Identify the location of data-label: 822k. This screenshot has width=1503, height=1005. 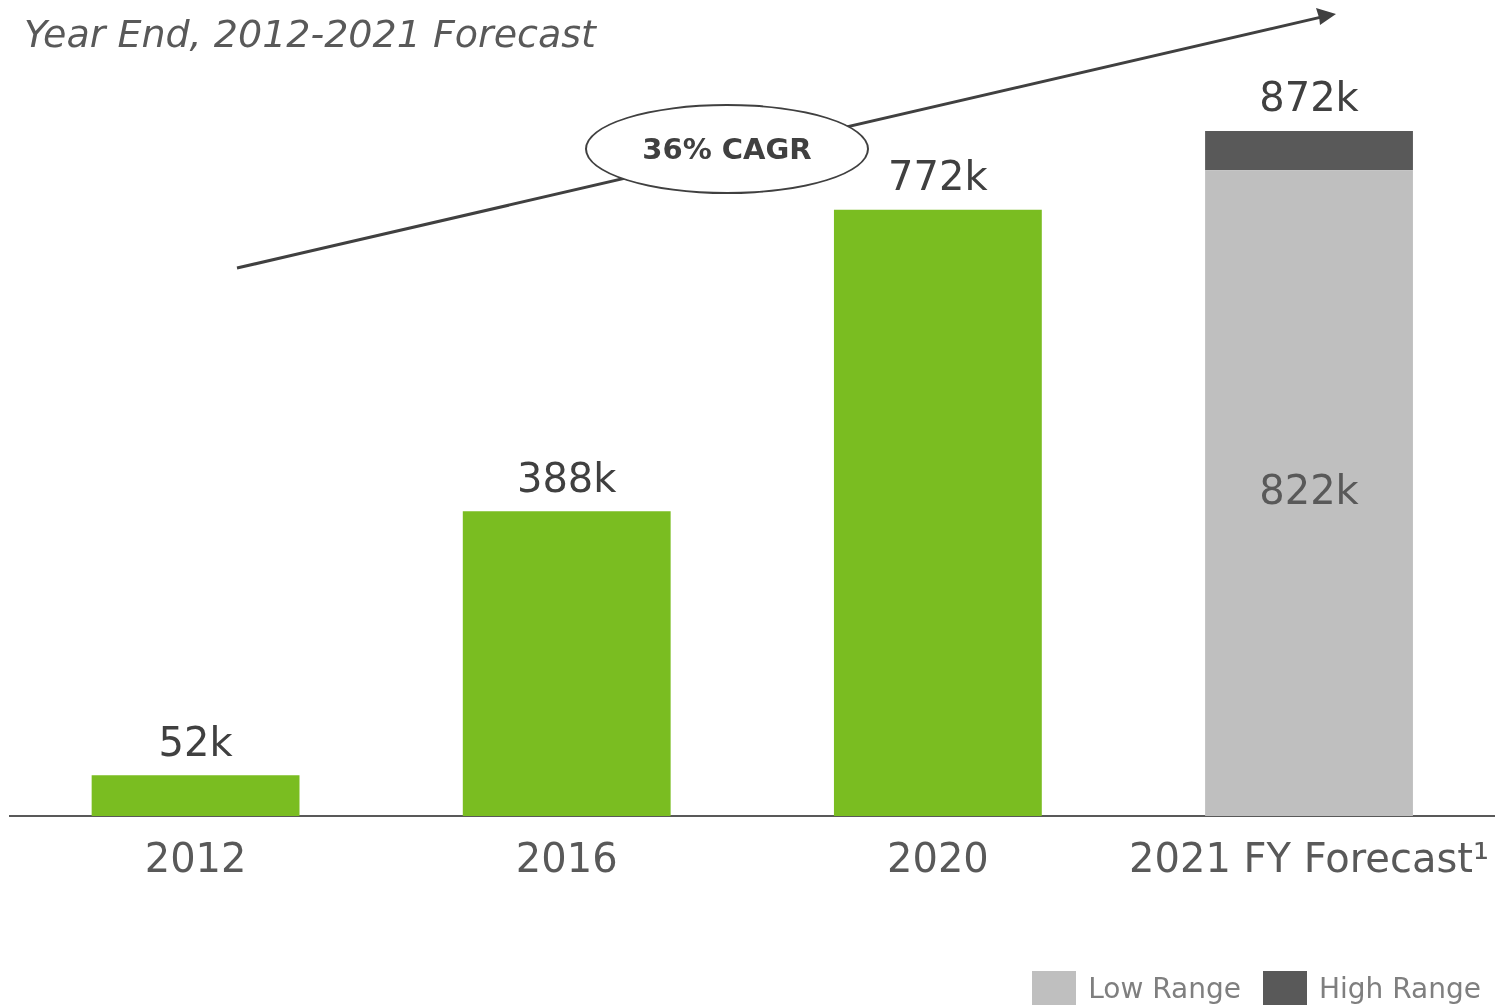
(1309, 489).